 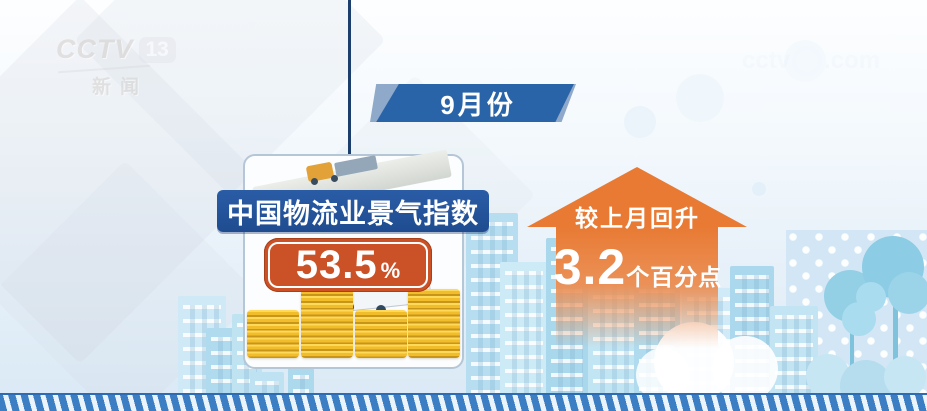 I want to click on change-label: 较上月回升, so click(x=637, y=218).